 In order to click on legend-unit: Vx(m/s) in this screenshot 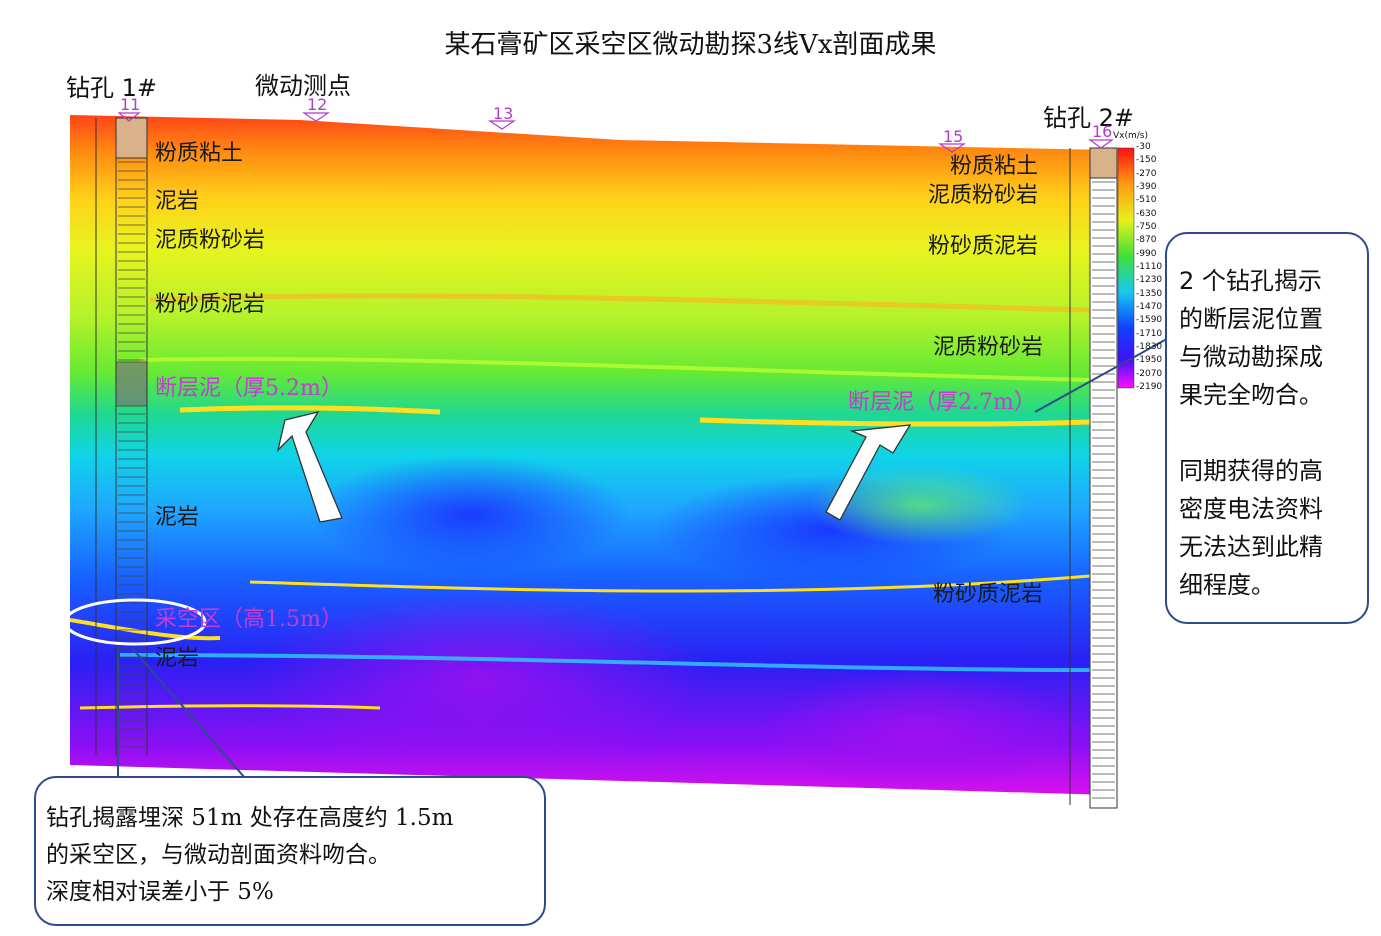, I will do `click(1130, 136)`.